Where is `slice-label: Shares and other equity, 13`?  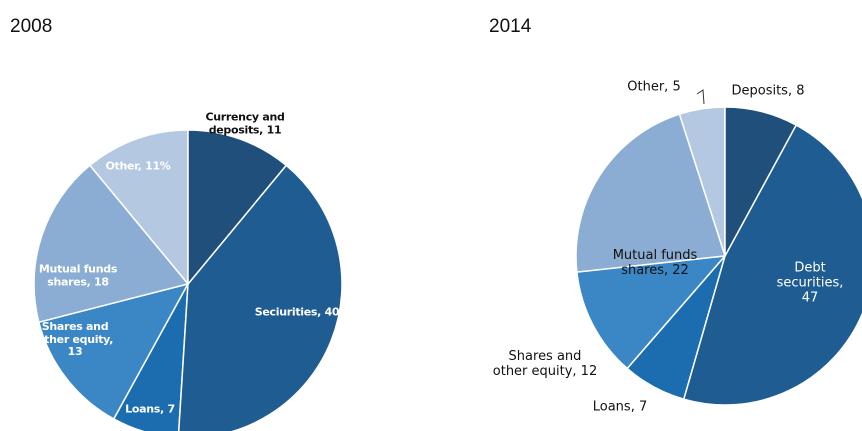
slice-label: Shares and other equity, 13 is located at coordinates (75, 339).